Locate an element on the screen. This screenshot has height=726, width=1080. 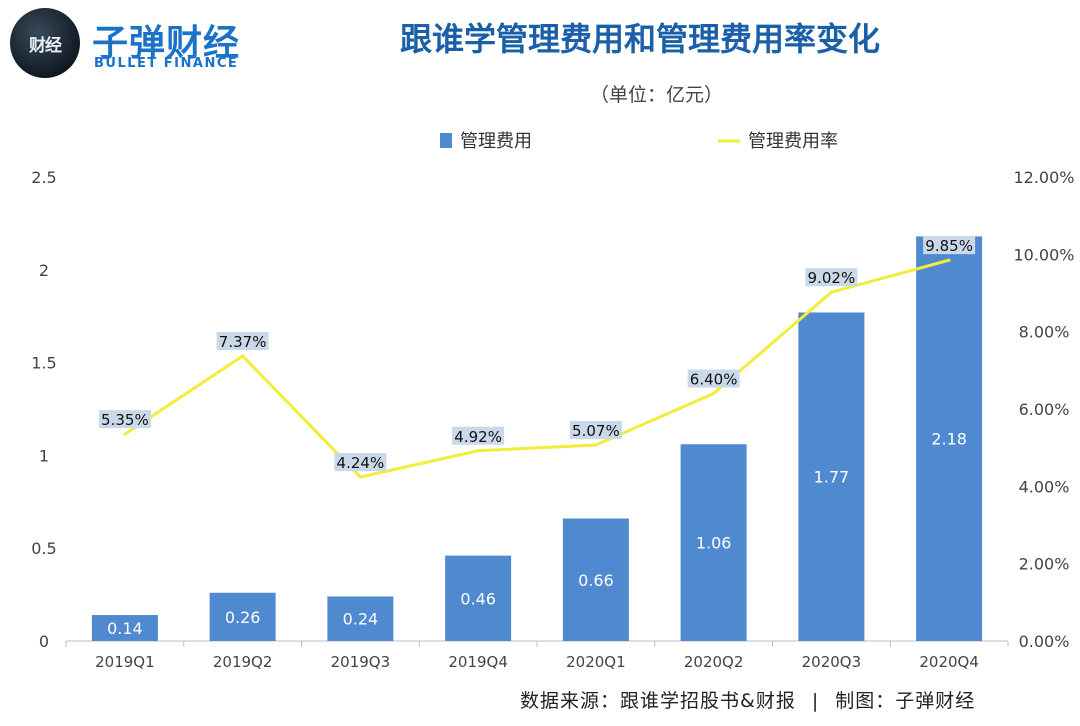
bar-2019Q3 is located at coordinates (360, 618).